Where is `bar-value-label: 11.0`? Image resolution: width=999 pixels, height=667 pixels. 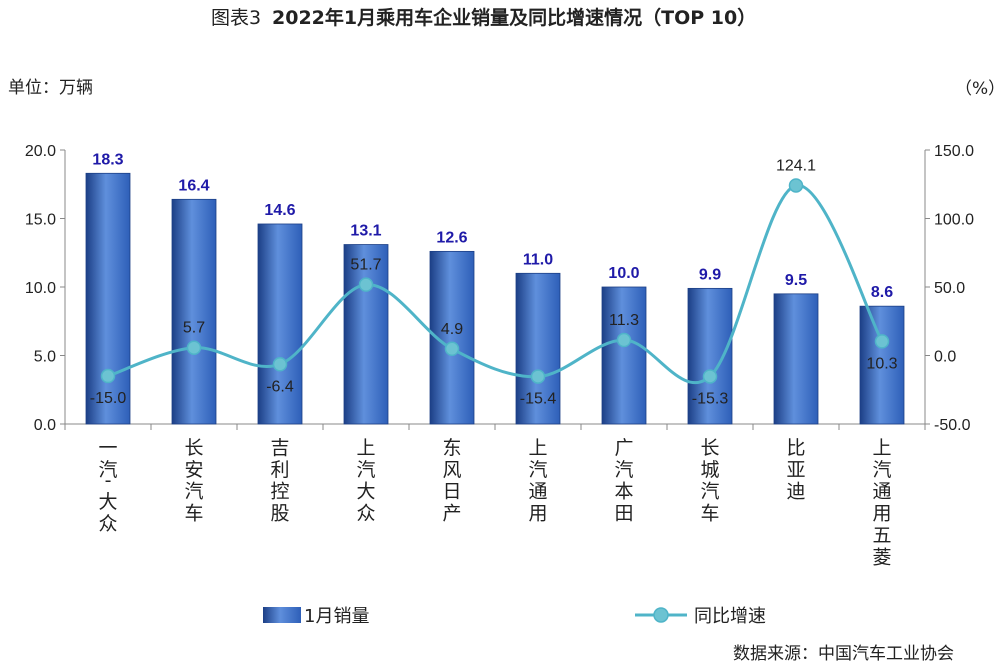
bar-value-label: 11.0 is located at coordinates (538, 259).